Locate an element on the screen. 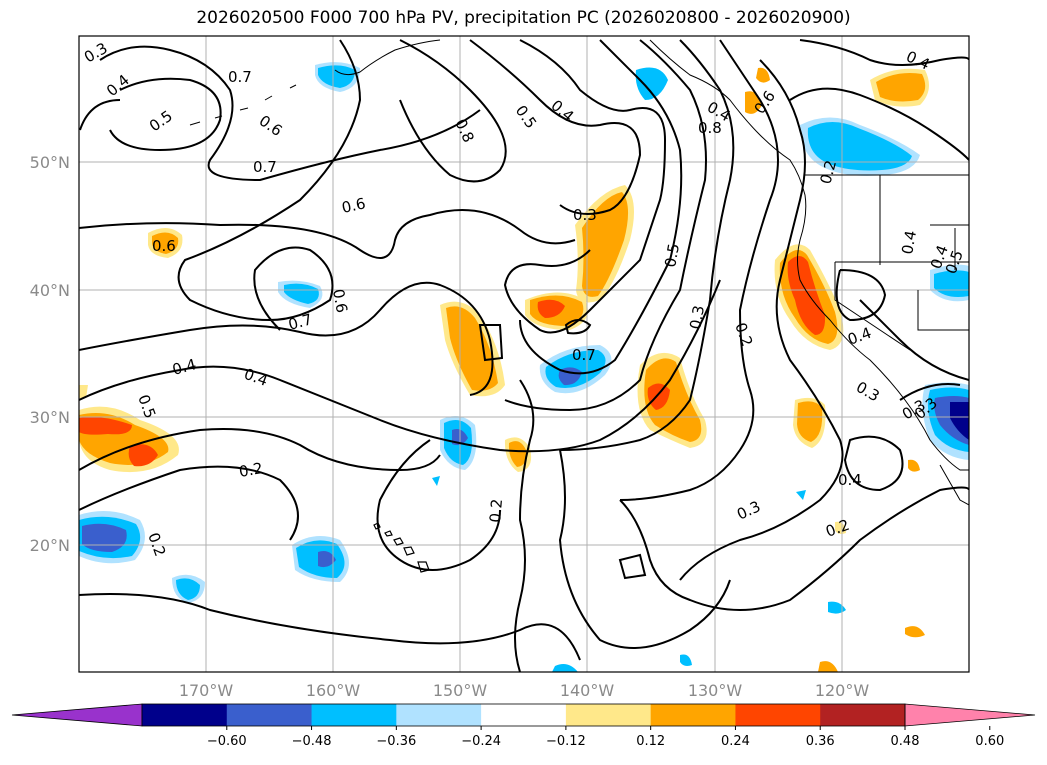 This screenshot has width=1047, height=765. longitude-axis: 170°W 160°W 150°W 140°W 130°W 120°W is located at coordinates (524, 690).